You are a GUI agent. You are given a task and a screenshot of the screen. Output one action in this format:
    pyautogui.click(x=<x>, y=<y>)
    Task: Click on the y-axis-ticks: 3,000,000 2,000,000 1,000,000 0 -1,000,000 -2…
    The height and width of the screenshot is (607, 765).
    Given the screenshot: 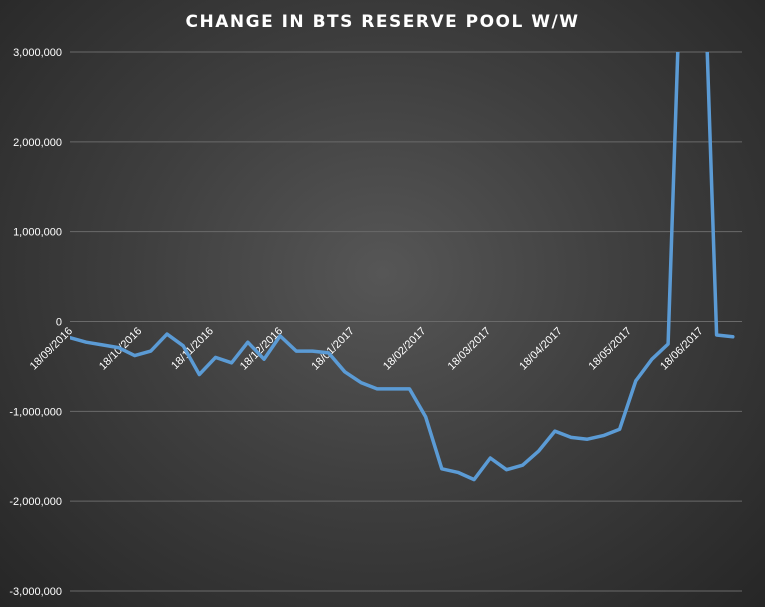 What is the action you would take?
    pyautogui.click(x=35, y=322)
    